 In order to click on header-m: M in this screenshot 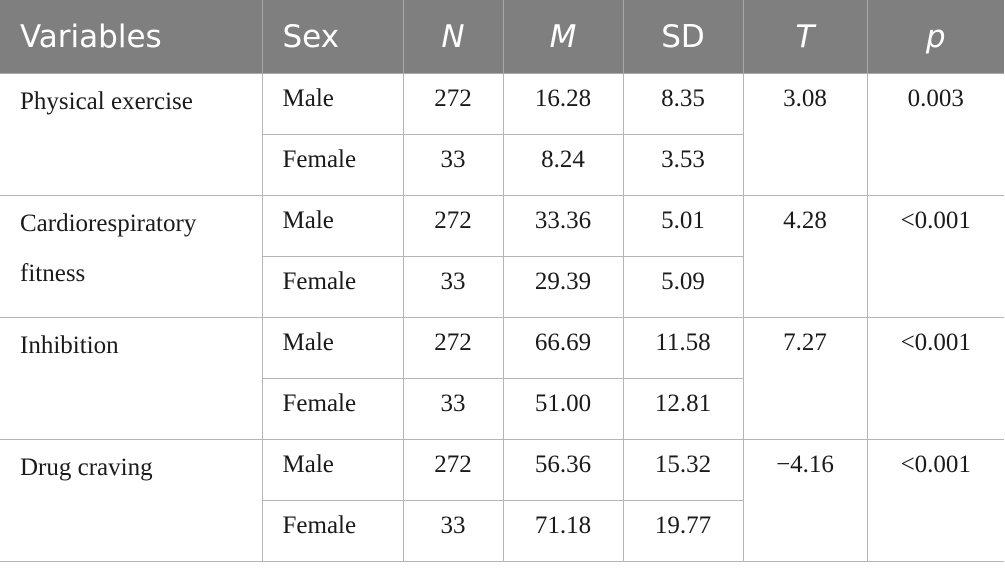, I will do `click(563, 37)`.